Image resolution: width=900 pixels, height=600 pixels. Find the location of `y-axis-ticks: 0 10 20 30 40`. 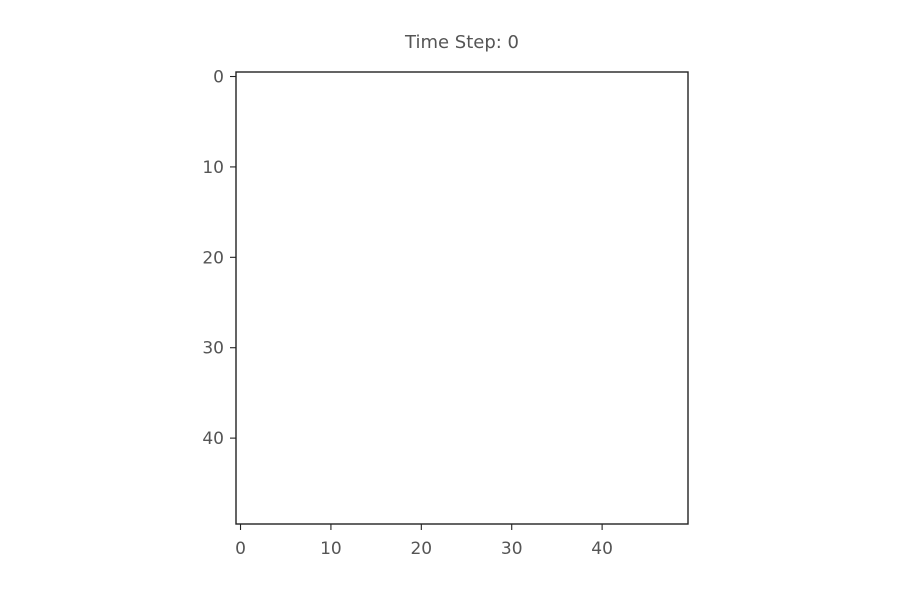

y-axis-ticks: 0 10 20 30 40 is located at coordinates (219, 258).